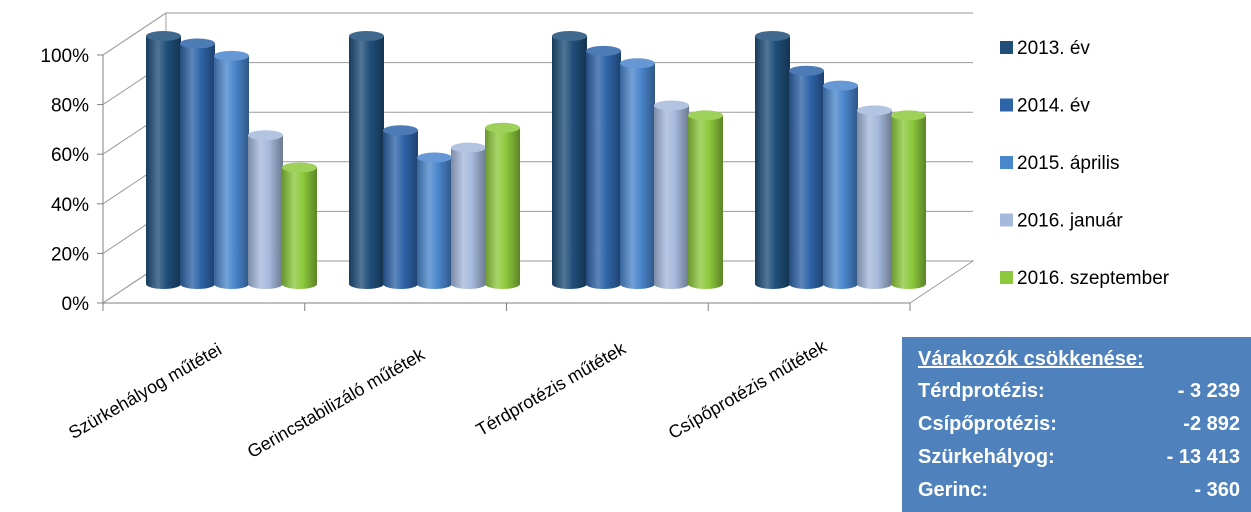  I want to click on info-row-value: - 360, so click(1217, 490).